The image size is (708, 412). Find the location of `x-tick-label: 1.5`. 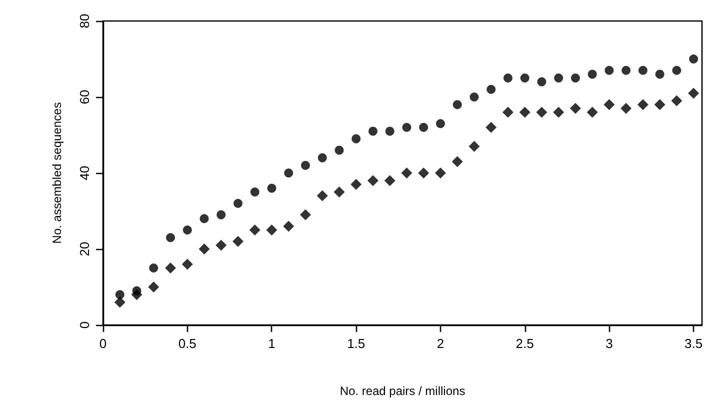

x-tick-label: 1.5 is located at coordinates (356, 343).